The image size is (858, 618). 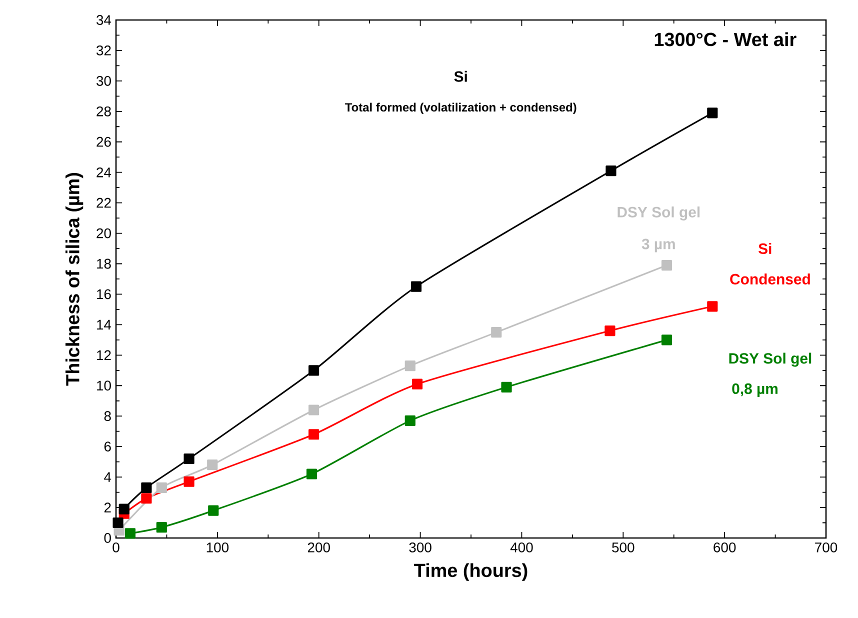 I want to click on x-tick-label: 100, so click(x=217, y=547).